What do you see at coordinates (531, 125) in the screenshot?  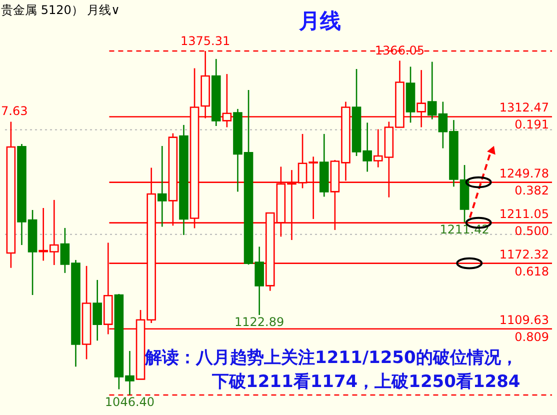 I see `annotation: 0.191` at bounding box center [531, 125].